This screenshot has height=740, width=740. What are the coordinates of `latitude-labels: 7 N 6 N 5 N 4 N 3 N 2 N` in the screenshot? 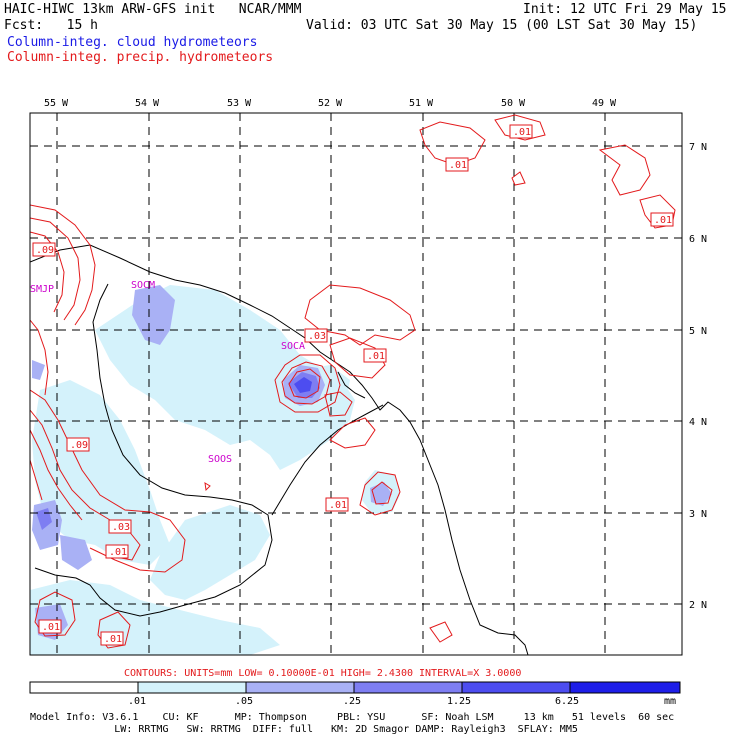 It's located at (698, 376).